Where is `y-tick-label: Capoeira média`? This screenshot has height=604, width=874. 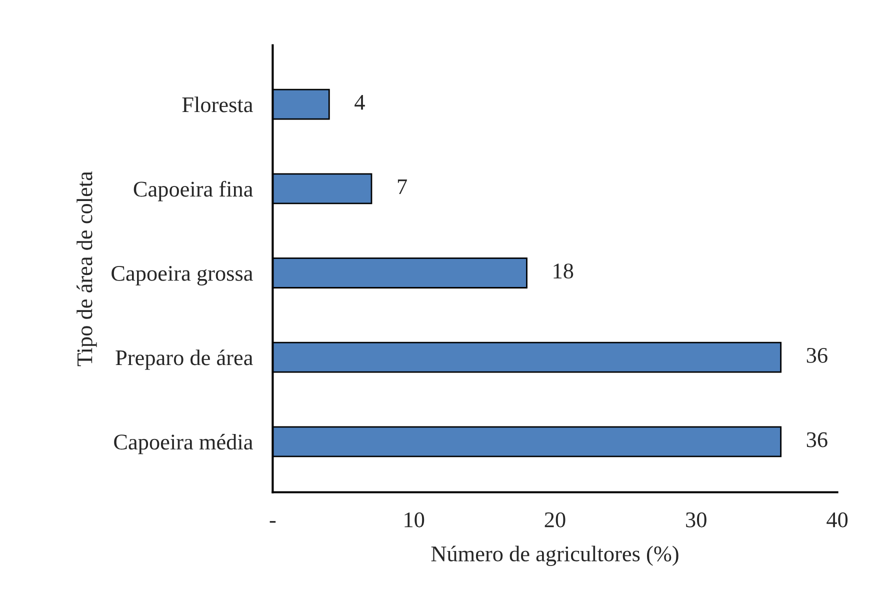 y-tick-label: Capoeira média is located at coordinates (183, 444).